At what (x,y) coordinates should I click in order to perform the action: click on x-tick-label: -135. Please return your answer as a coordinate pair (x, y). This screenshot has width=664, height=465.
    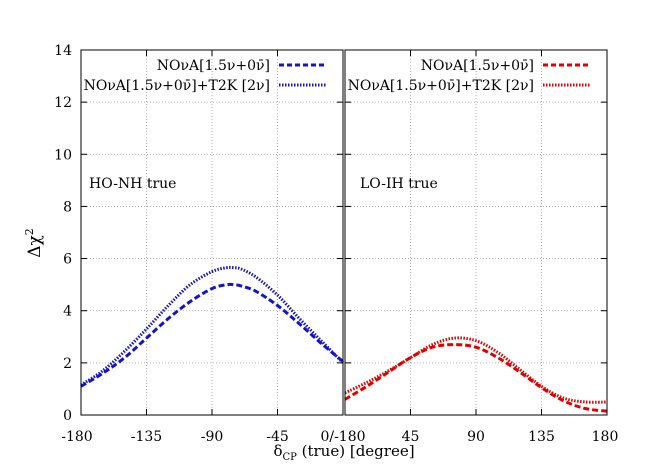
    Looking at the image, I should click on (146, 437).